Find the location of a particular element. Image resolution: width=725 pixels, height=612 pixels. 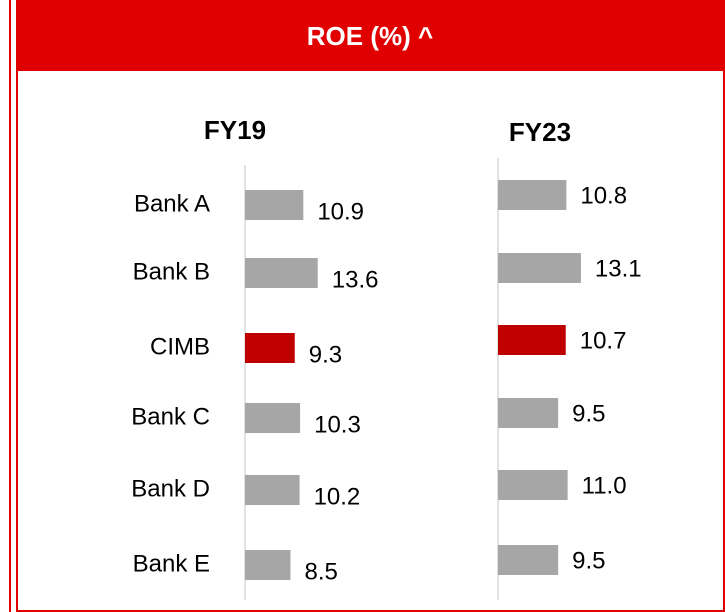

value-label: 10.2 is located at coordinates (337, 496).